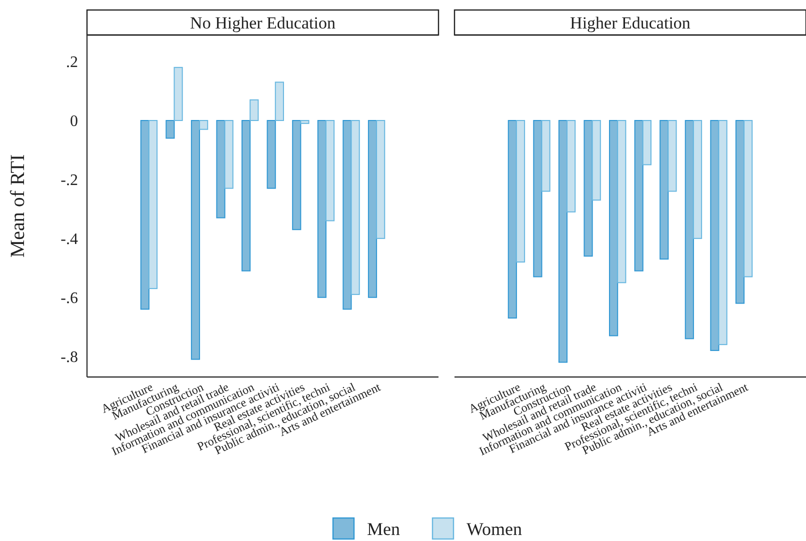 The width and height of the screenshot is (806, 541). I want to click on chart-title: Higher Education, so click(630, 22).